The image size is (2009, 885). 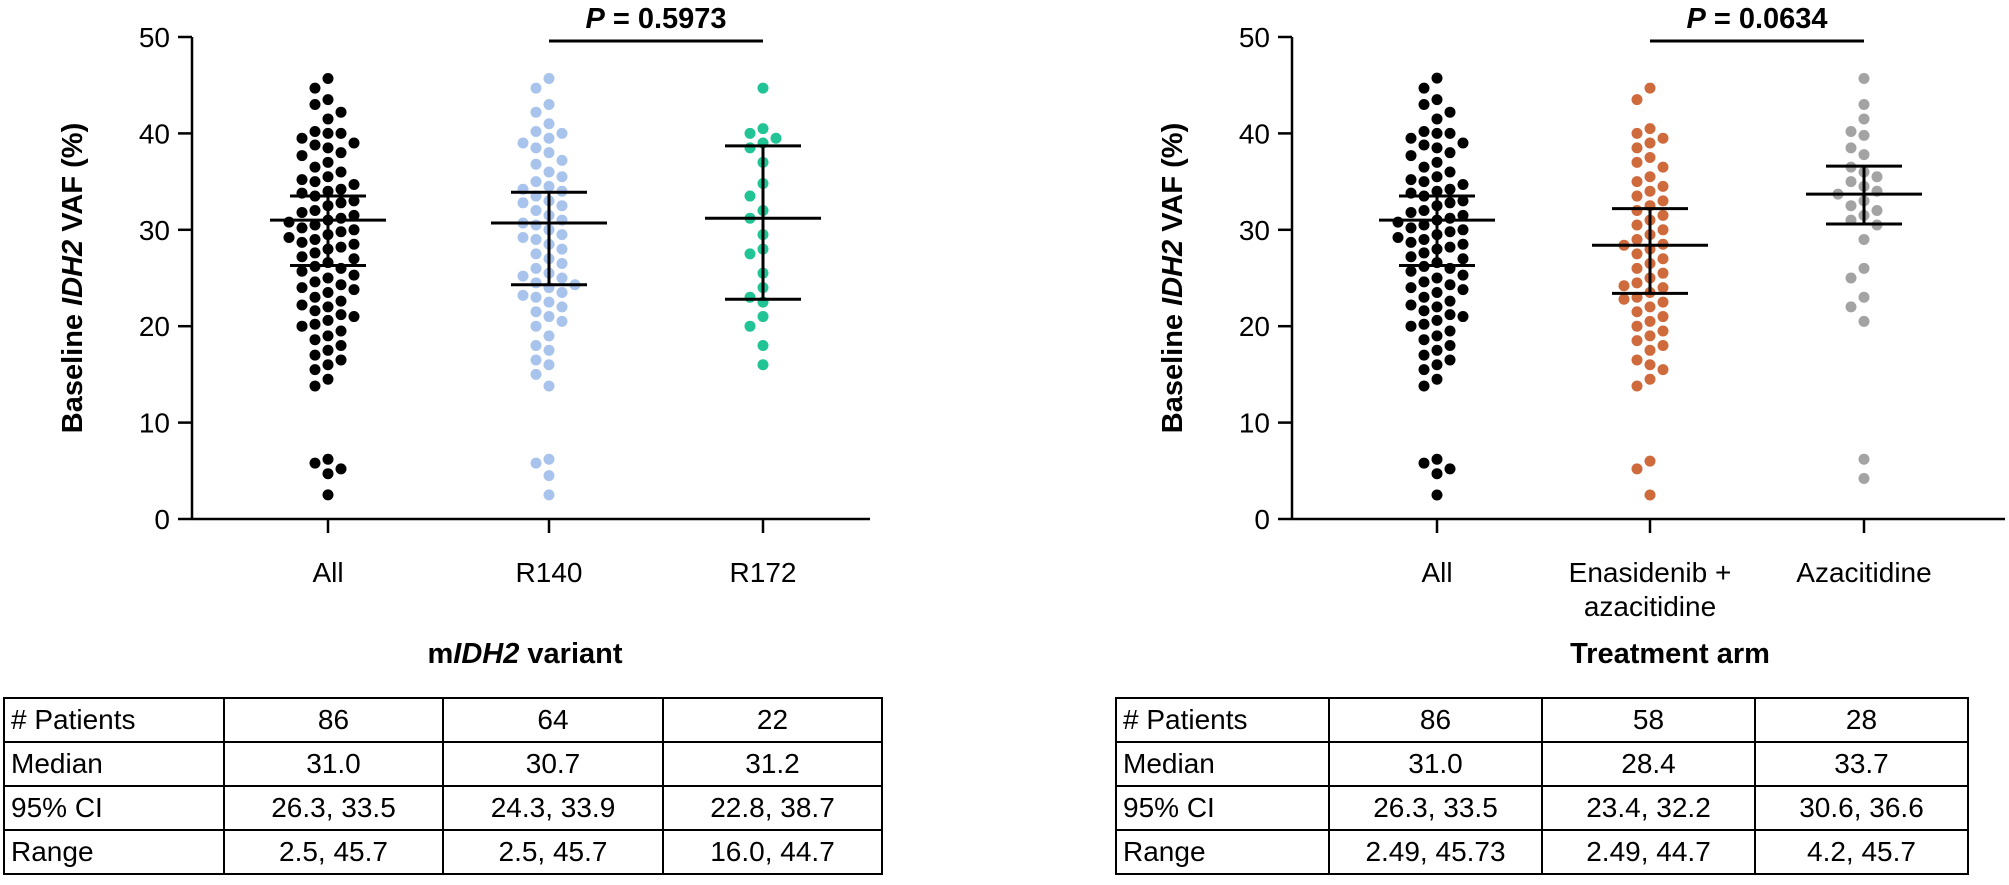 What do you see at coordinates (154, 133) in the screenshot?
I see `y-tick-label: 40` at bounding box center [154, 133].